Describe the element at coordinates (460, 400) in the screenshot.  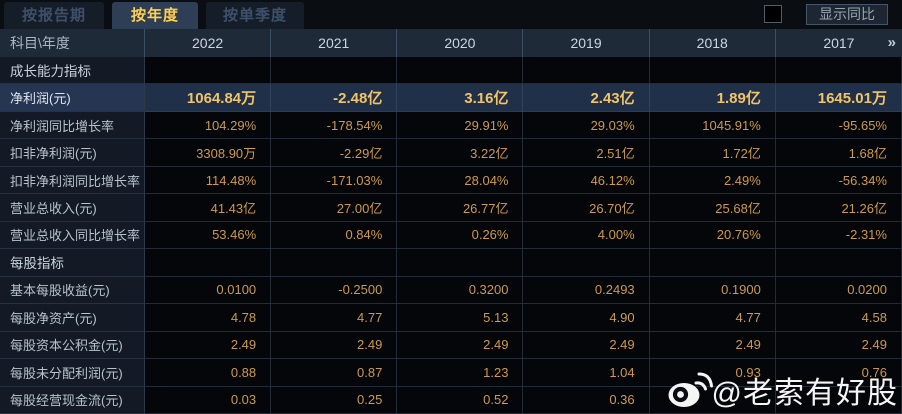
I see `cell-value: 0.52` at that location.